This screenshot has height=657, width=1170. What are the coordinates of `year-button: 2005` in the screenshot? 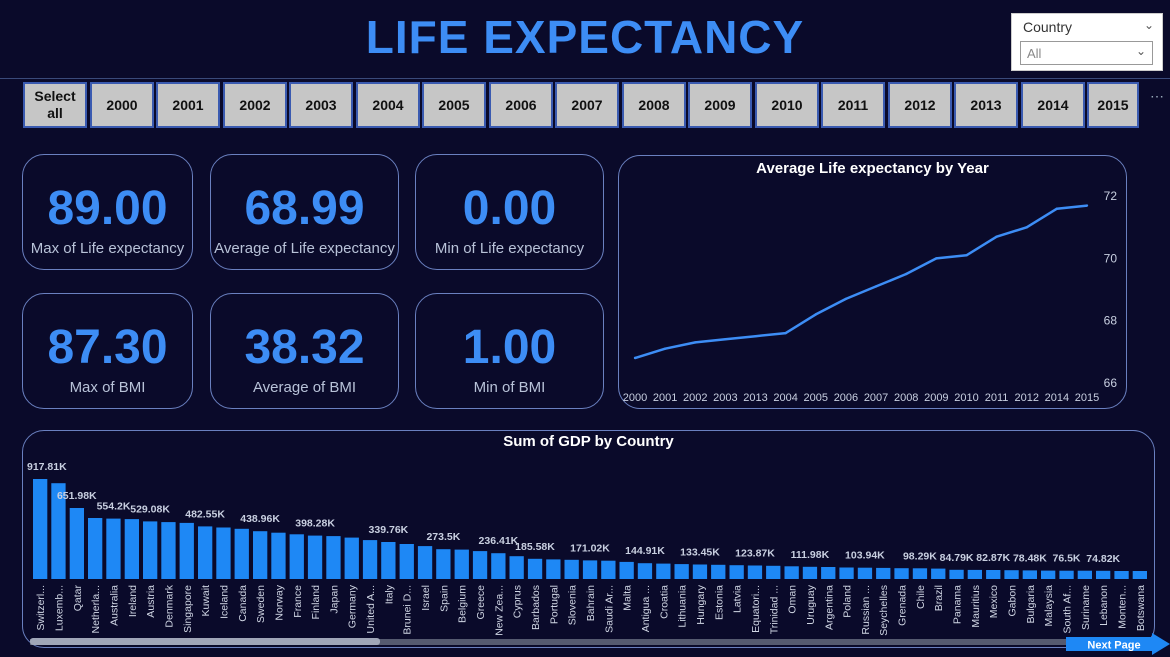 It's located at (454, 105).